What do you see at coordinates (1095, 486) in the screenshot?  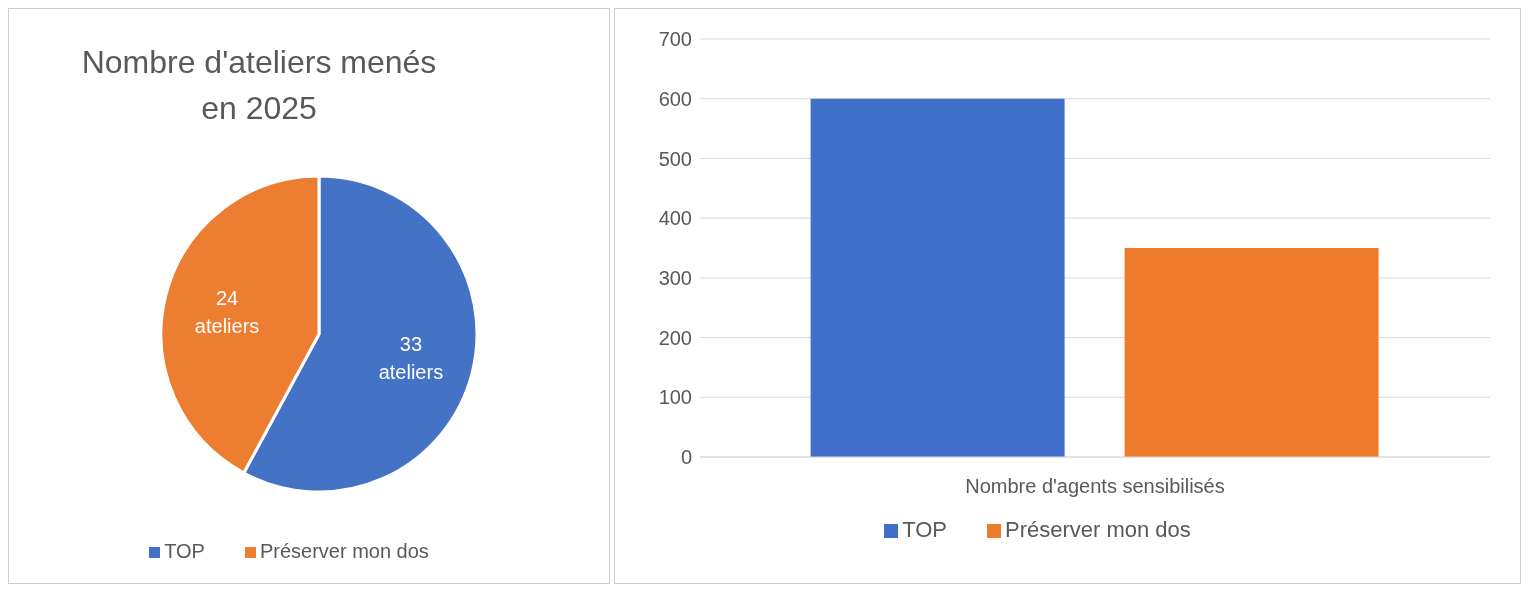 I see `x-tick-label: Nombre d'agents sensibilisés` at bounding box center [1095, 486].